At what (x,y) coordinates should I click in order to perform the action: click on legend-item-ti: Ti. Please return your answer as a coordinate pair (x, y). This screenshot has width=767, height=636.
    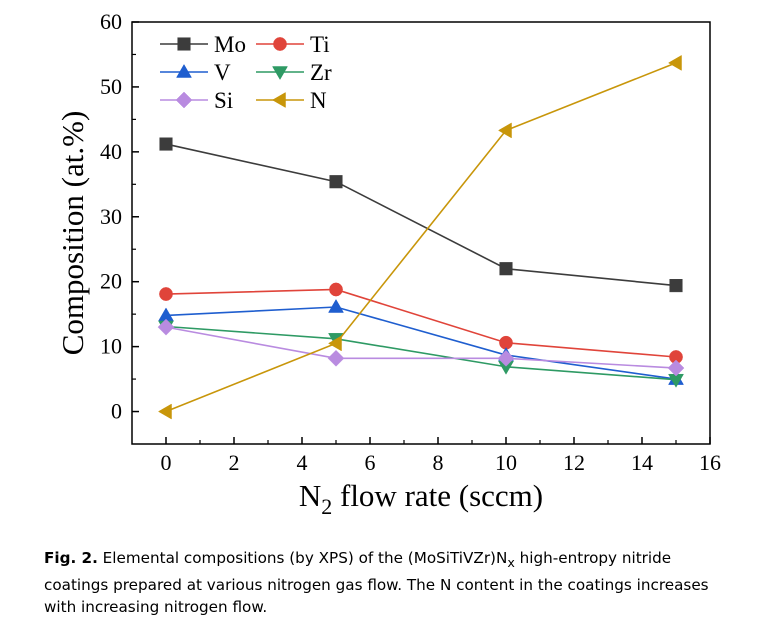
    Looking at the image, I should click on (293, 44).